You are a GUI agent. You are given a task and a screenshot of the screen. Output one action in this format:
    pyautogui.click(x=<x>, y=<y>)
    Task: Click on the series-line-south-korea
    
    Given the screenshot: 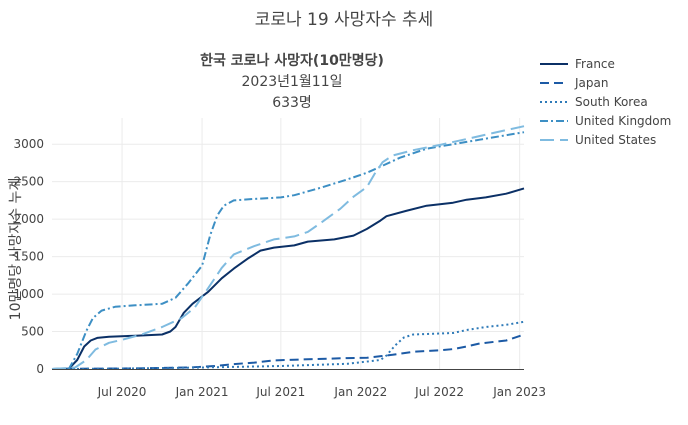 What is the action you would take?
    pyautogui.click(x=288, y=345)
    